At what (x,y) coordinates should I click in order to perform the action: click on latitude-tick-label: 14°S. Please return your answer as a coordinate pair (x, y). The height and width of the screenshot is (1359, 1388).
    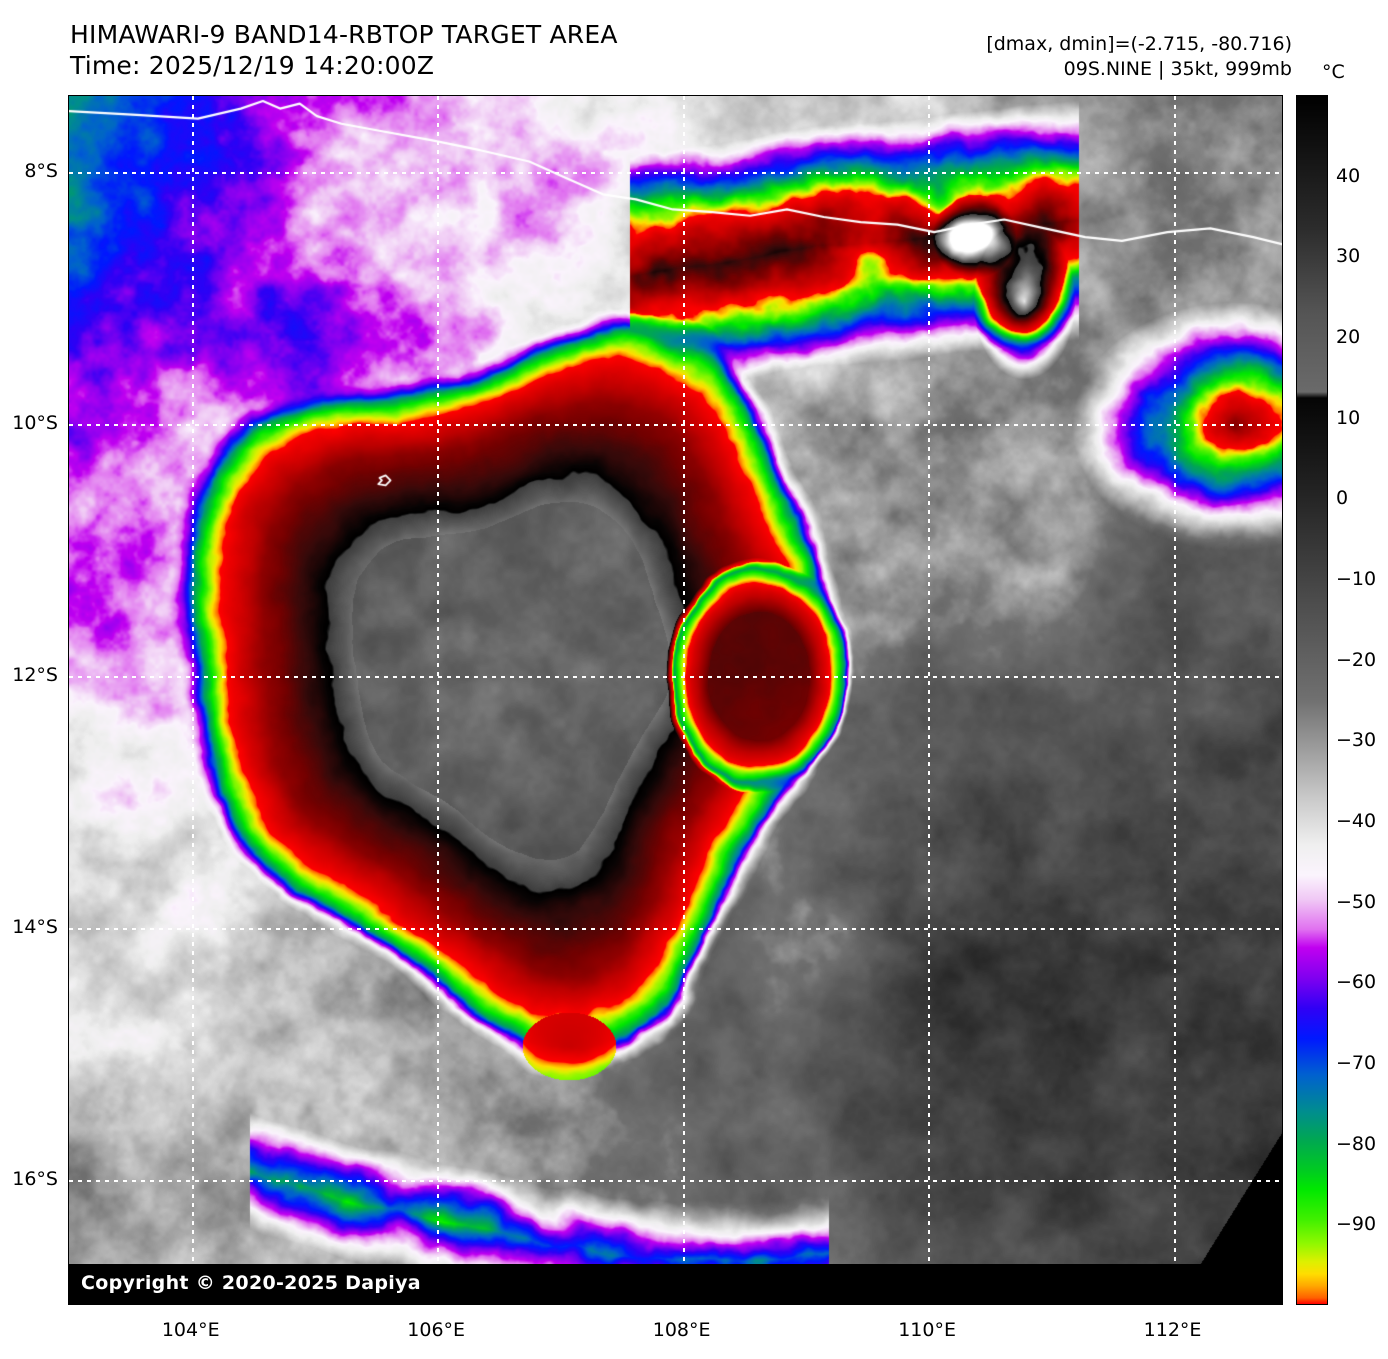
    Looking at the image, I should click on (35, 926).